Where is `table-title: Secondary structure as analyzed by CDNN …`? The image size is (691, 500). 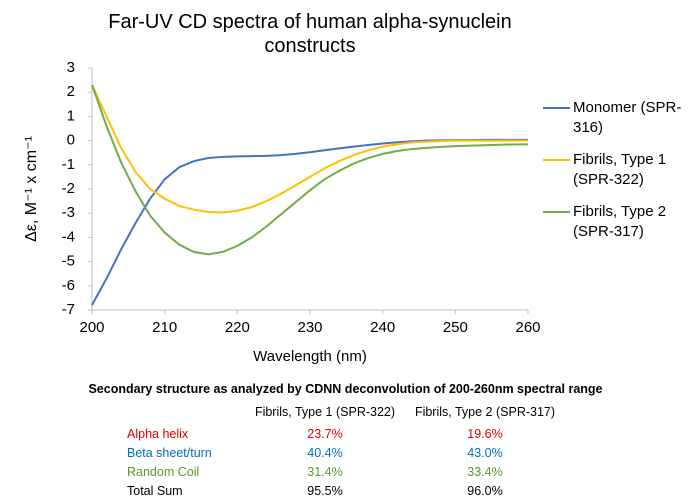
table-title: Secondary structure as analyzed by CDNN … is located at coordinates (345, 389).